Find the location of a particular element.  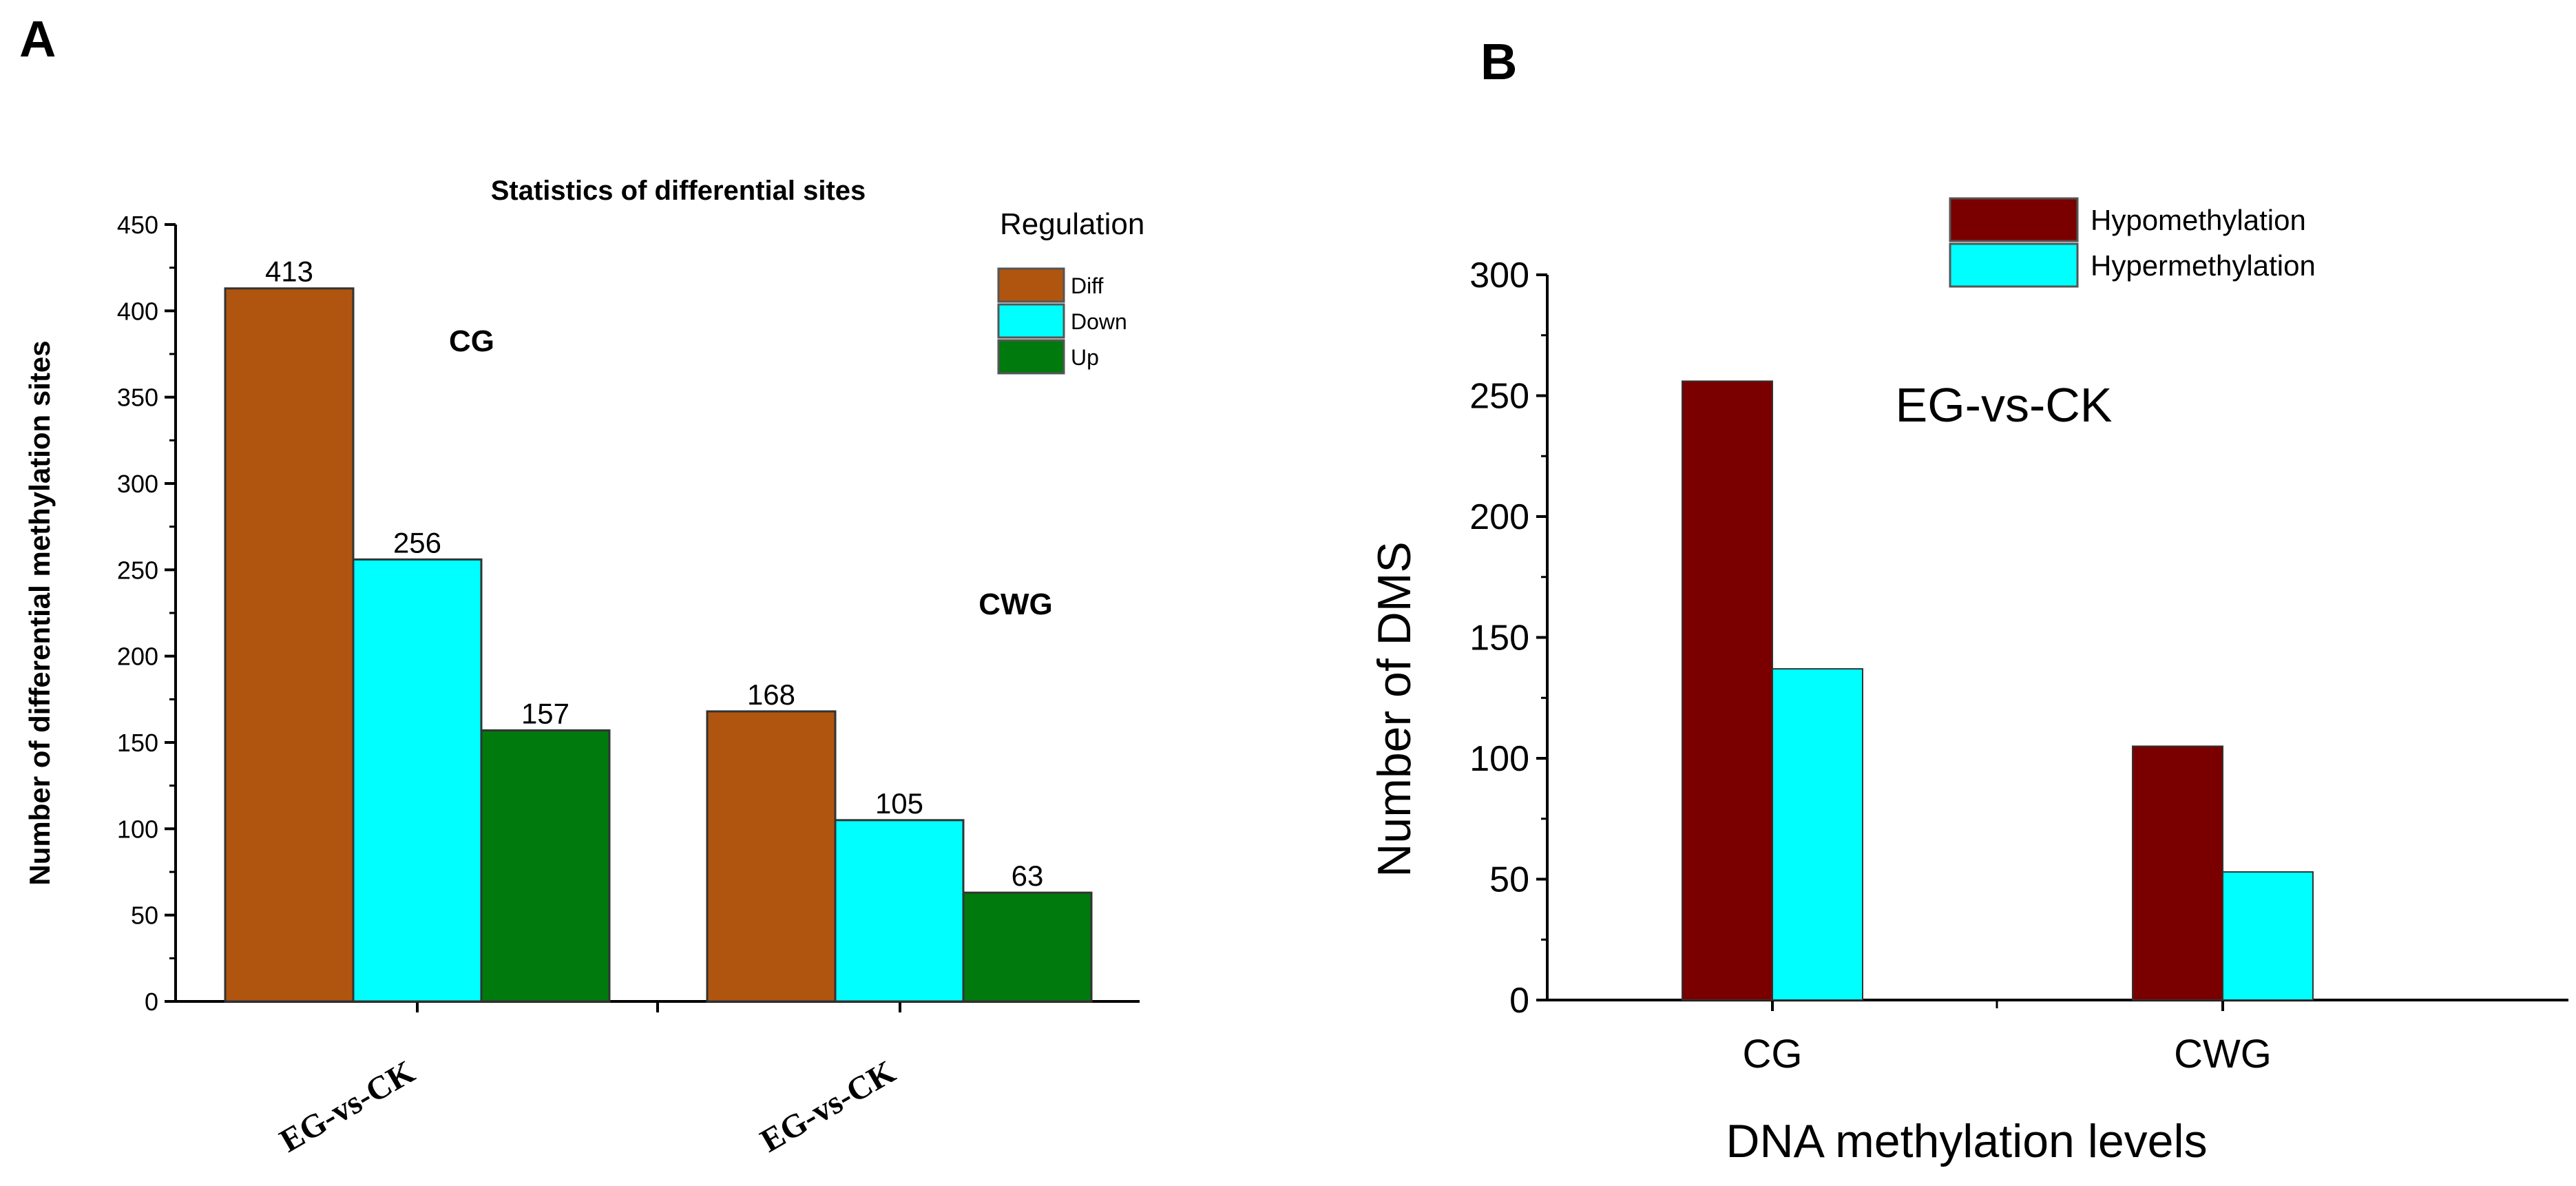

panel-a-legend: Diff Down Up is located at coordinates (1062, 321).